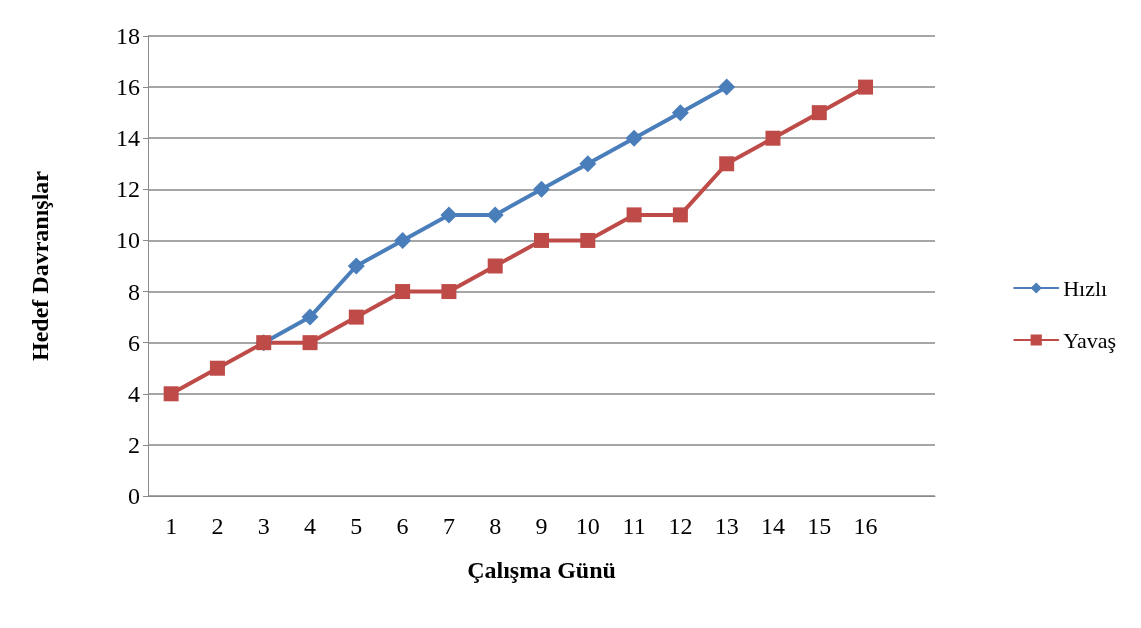  What do you see at coordinates (217, 526) in the screenshot?
I see `x-tick-label: 2` at bounding box center [217, 526].